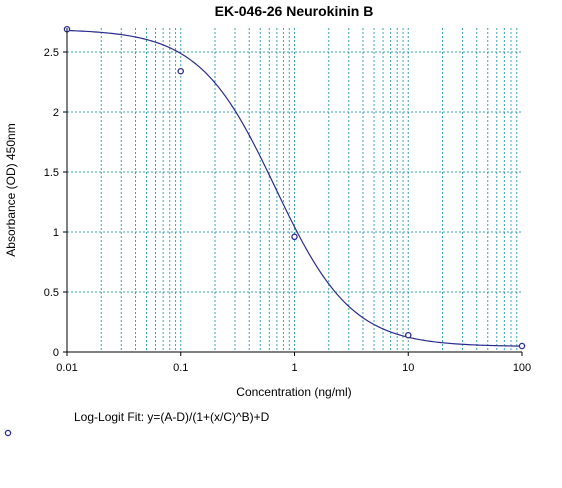 This screenshot has height=488, width=562. What do you see at coordinates (294, 11) in the screenshot?
I see `chart-title: EK-046-26 Neurokinin B` at bounding box center [294, 11].